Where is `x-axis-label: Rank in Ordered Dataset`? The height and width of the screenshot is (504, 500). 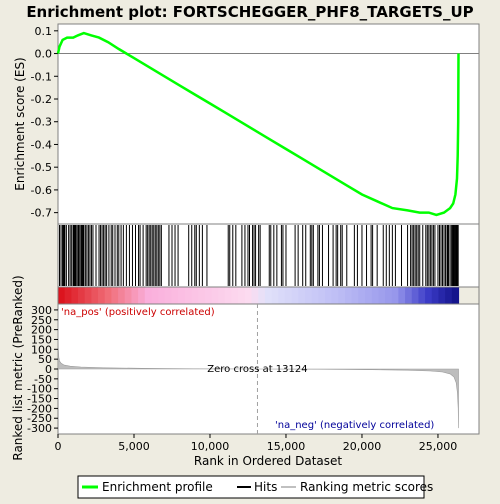
x-axis-label: Rank in Ordered Dataset is located at coordinates (268, 461).